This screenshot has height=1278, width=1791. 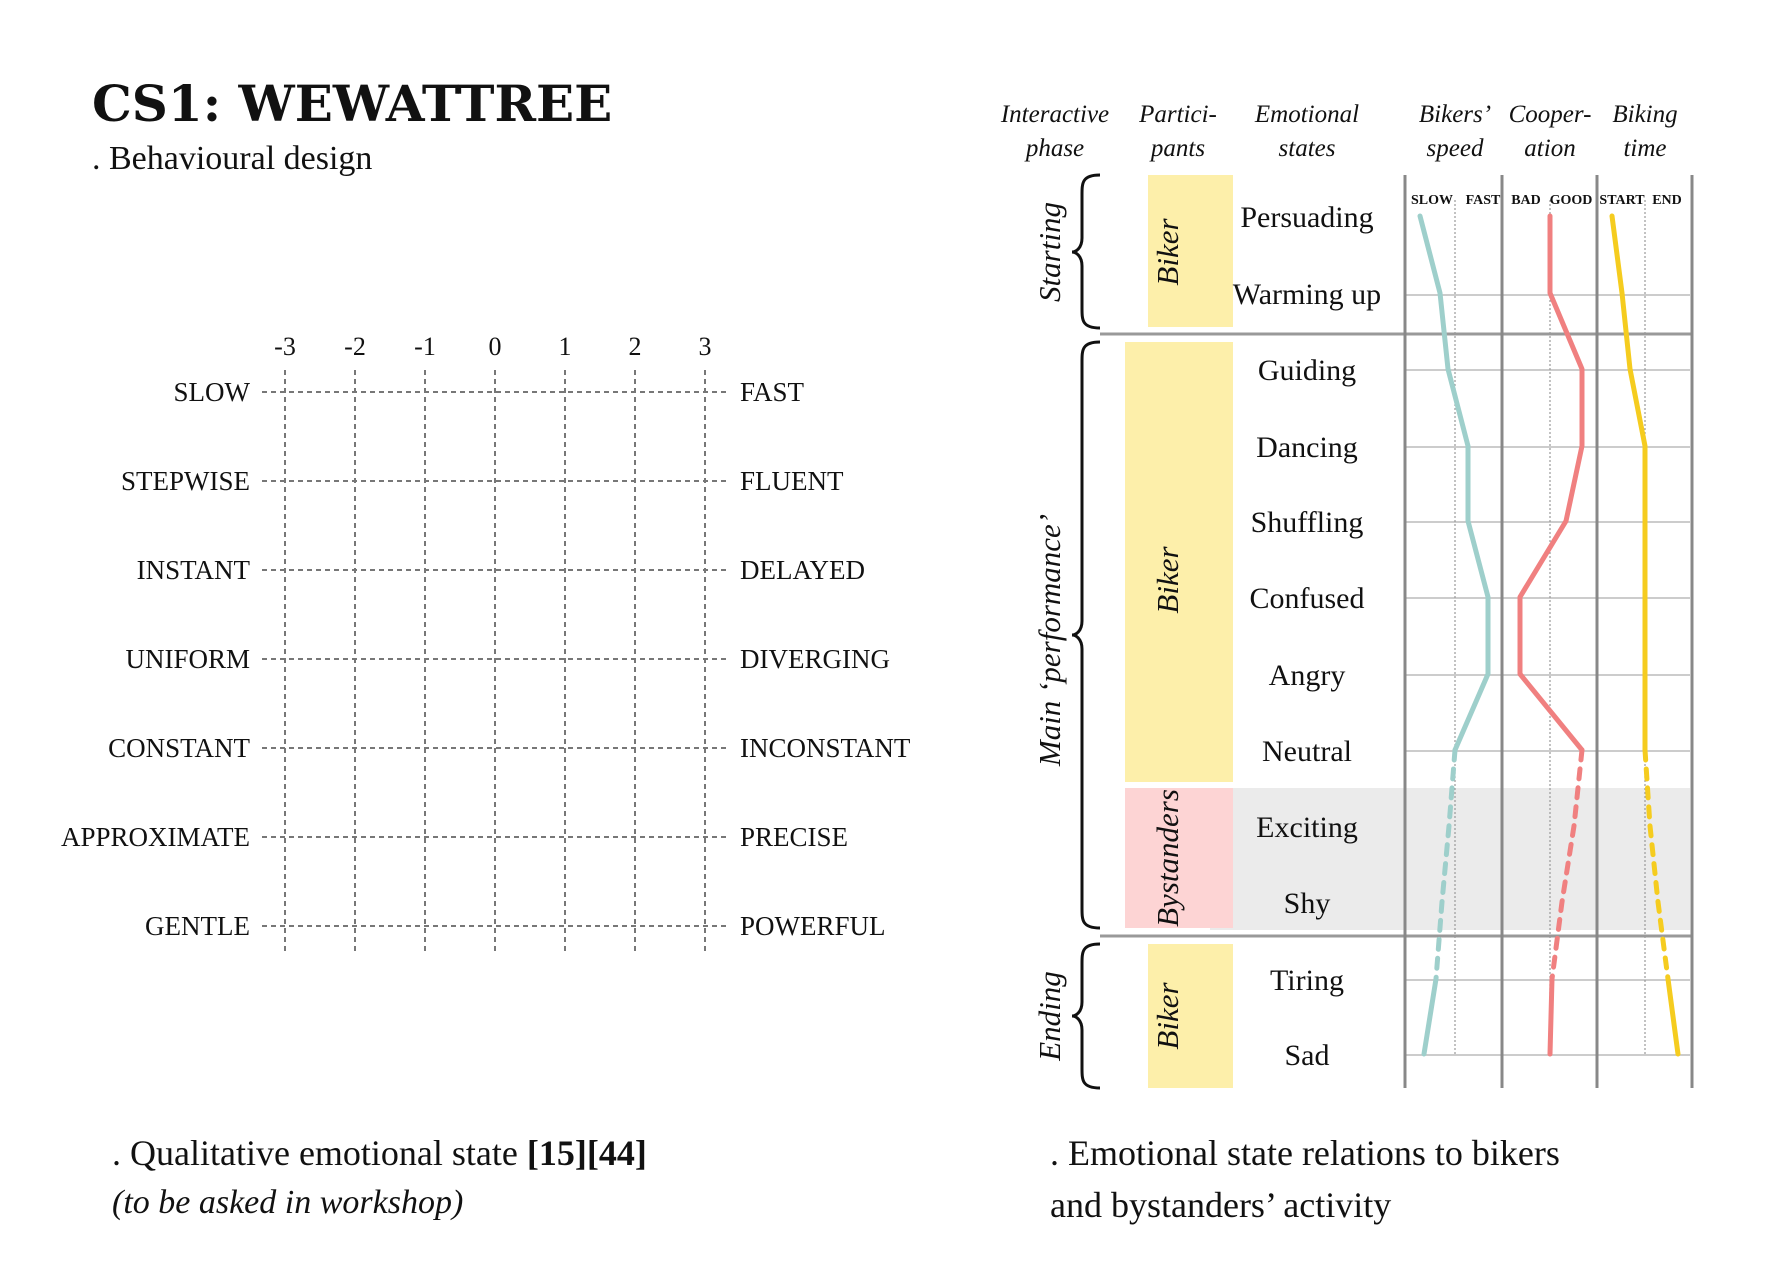 I want to click on column-header: Interactive, so click(x=1054, y=114).